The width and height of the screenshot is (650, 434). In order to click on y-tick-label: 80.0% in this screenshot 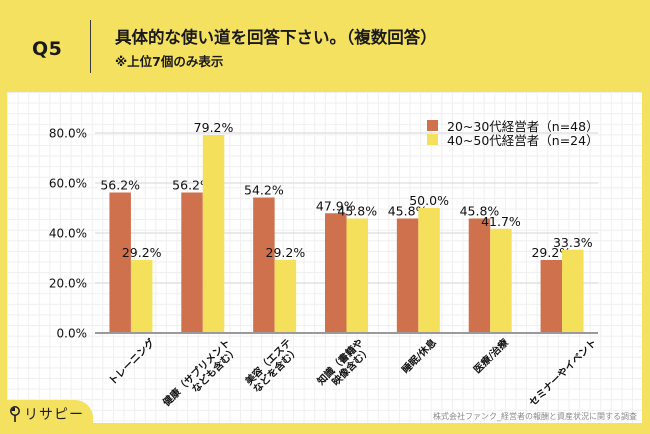, I will do `click(68, 134)`.